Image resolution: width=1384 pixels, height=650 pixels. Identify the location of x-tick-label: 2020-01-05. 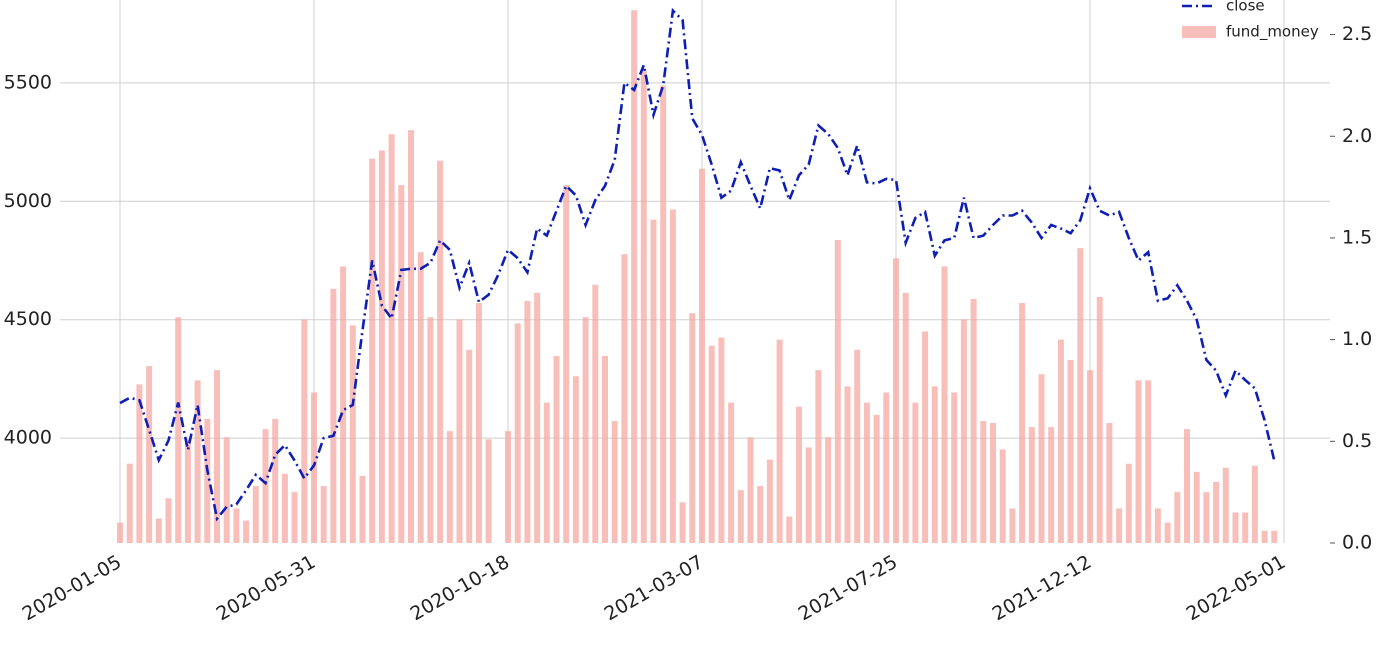
(72, 588).